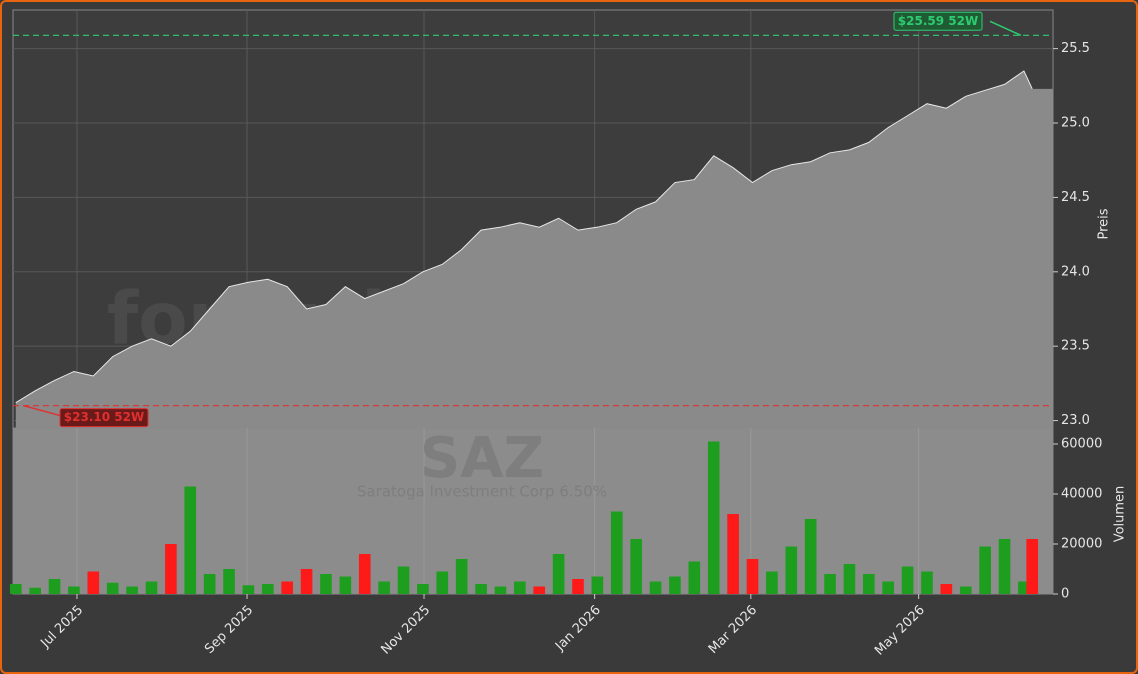  I want to click on name-watermark: Saratoga Investment Corp 6.50%, so click(482, 492).